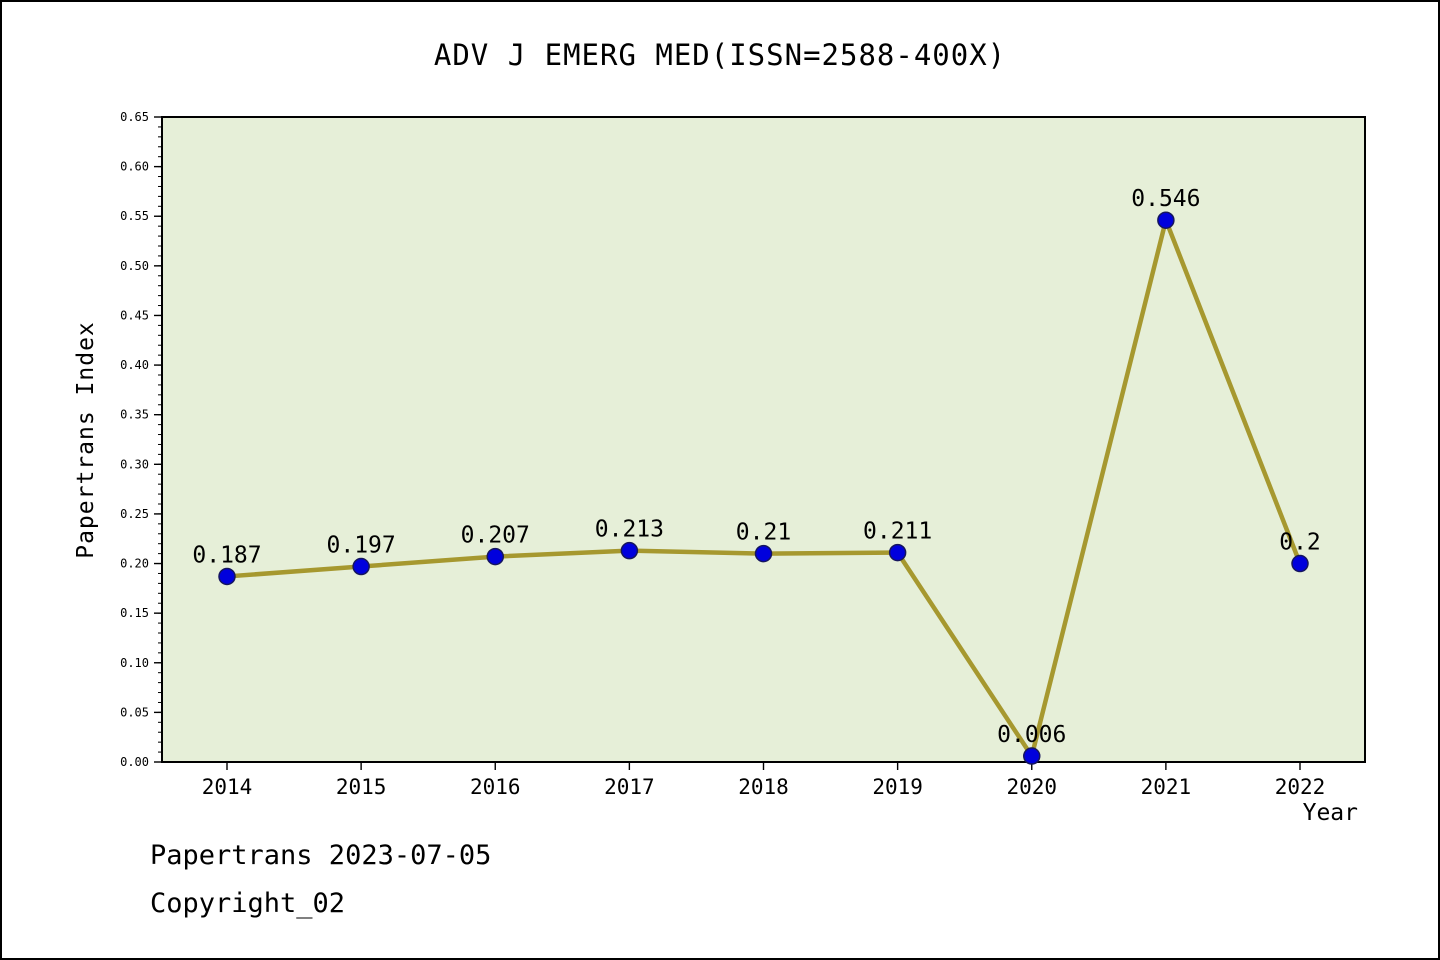 This screenshot has height=960, width=1440. Describe the element at coordinates (134, 663) in the screenshot. I see `y-tick-label: 0.10` at that location.